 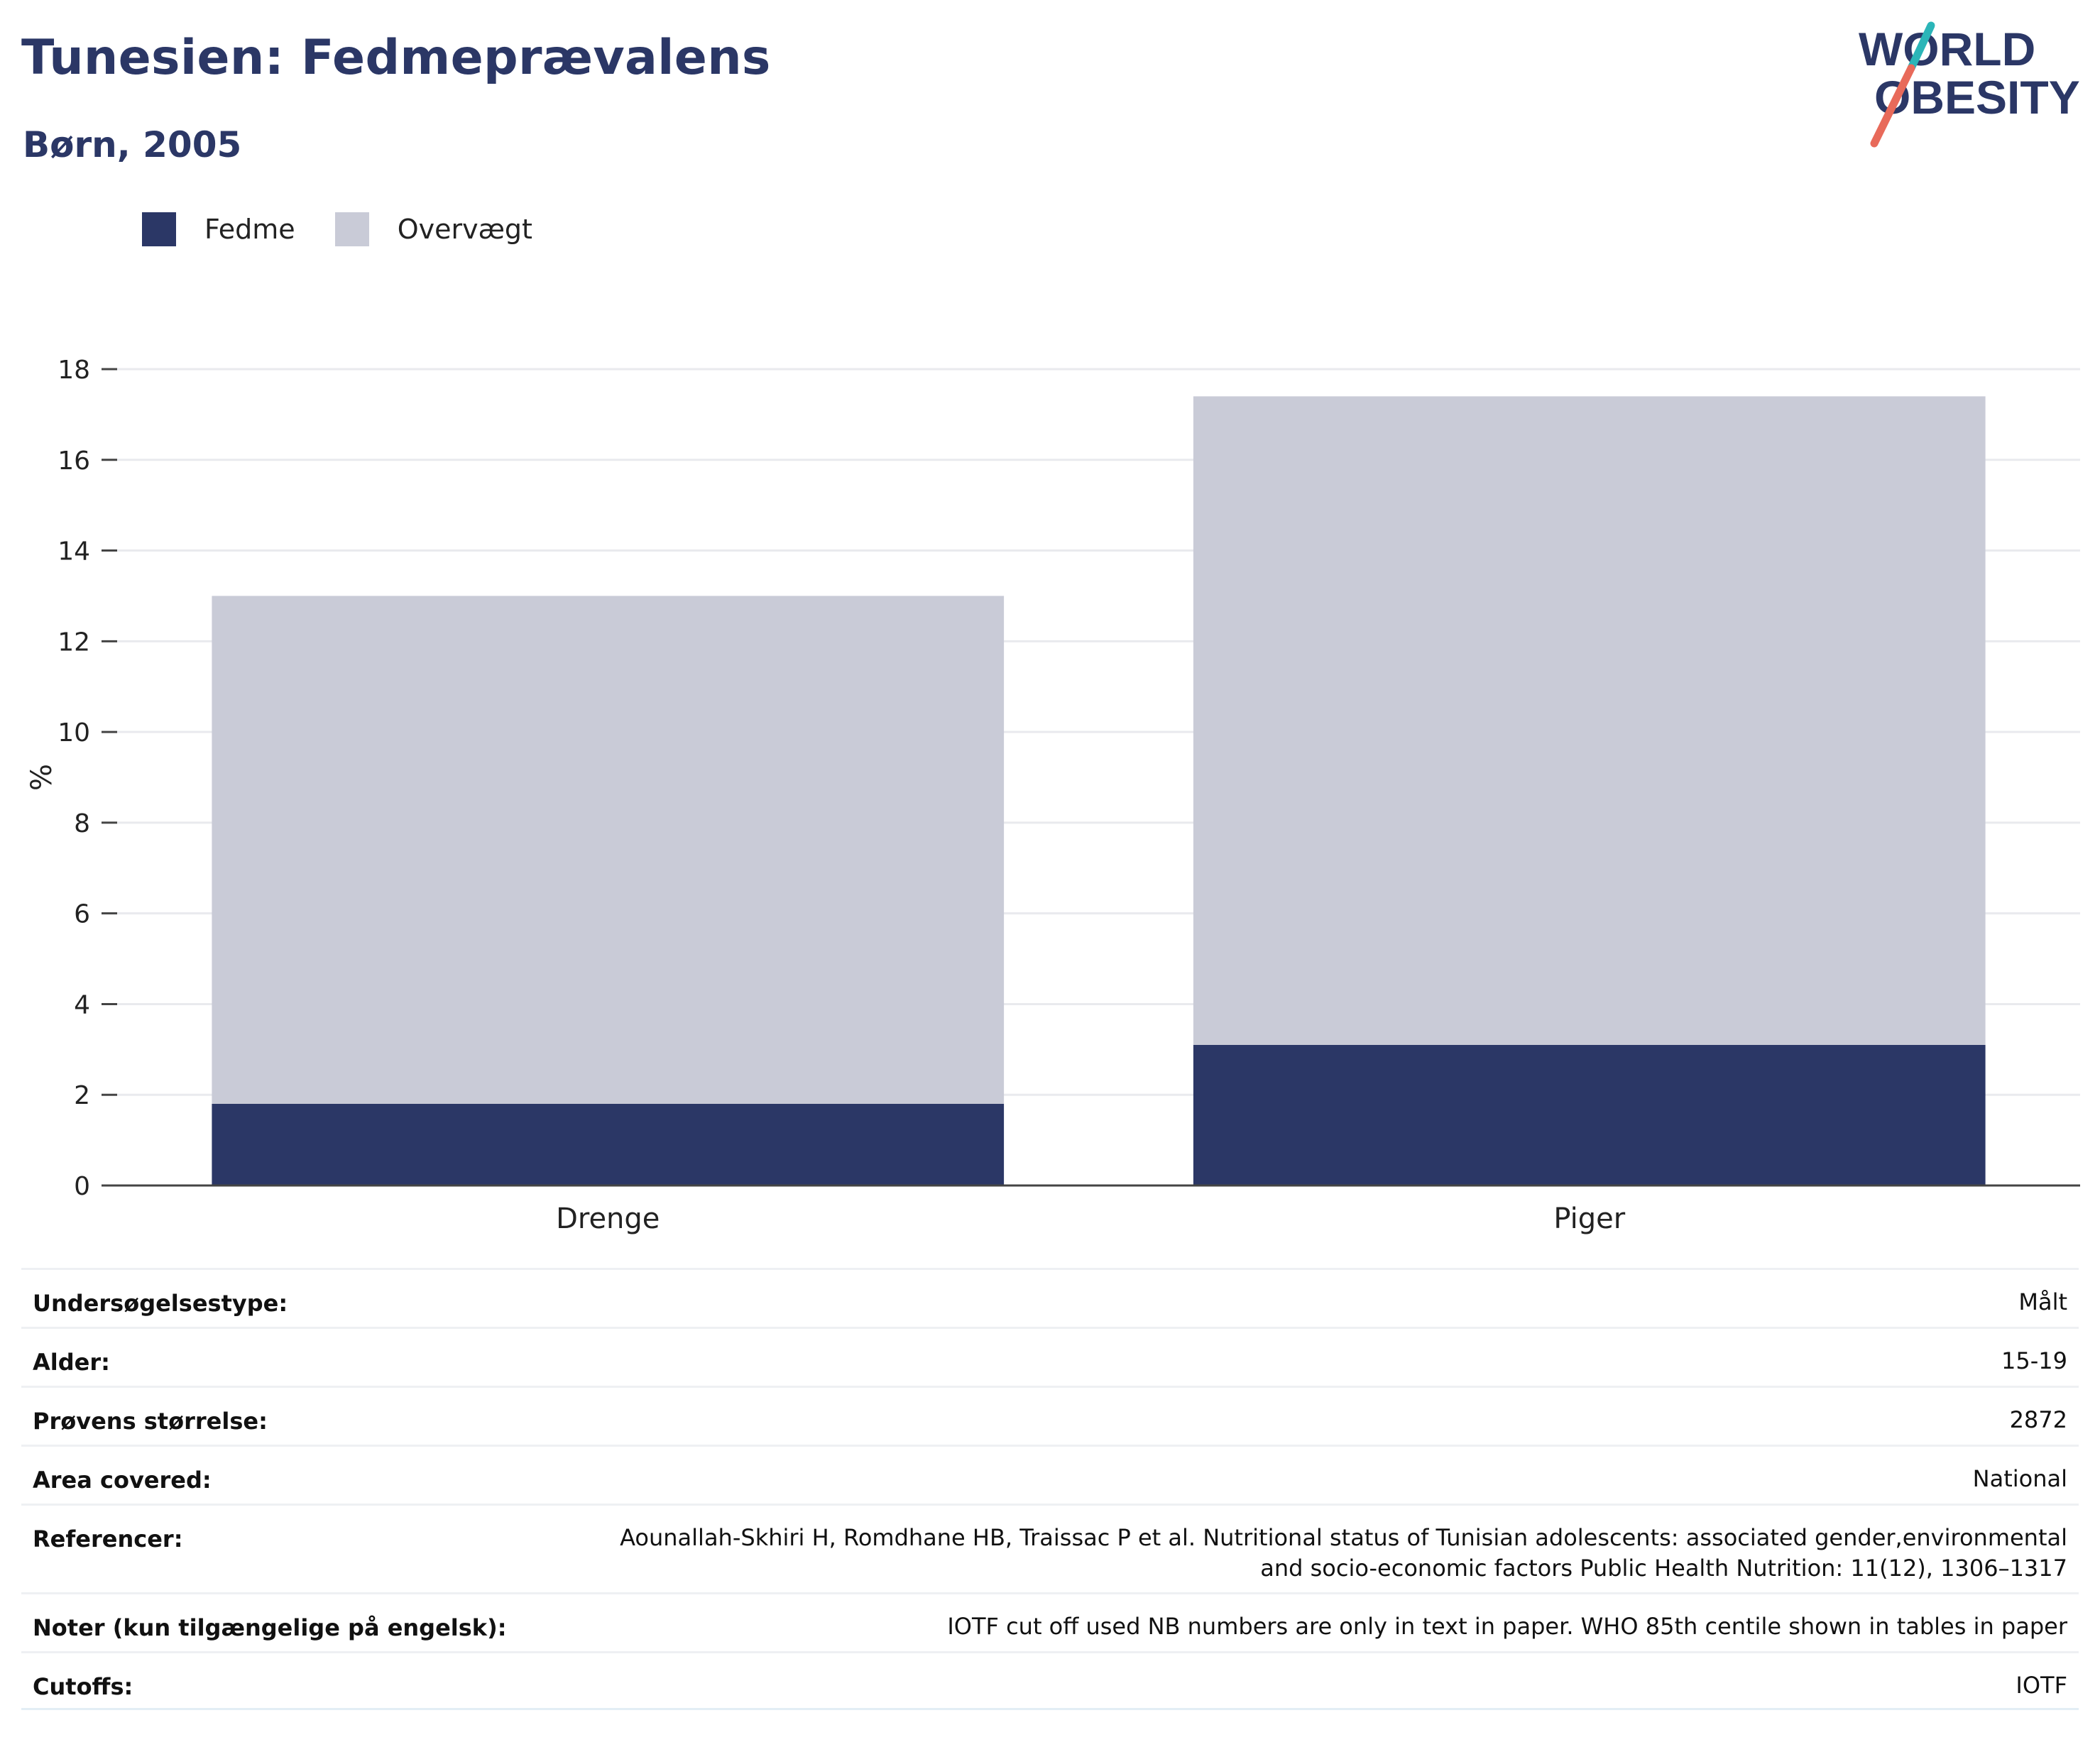 What do you see at coordinates (2038, 1419) in the screenshot?
I see `info-value: 2872` at bounding box center [2038, 1419].